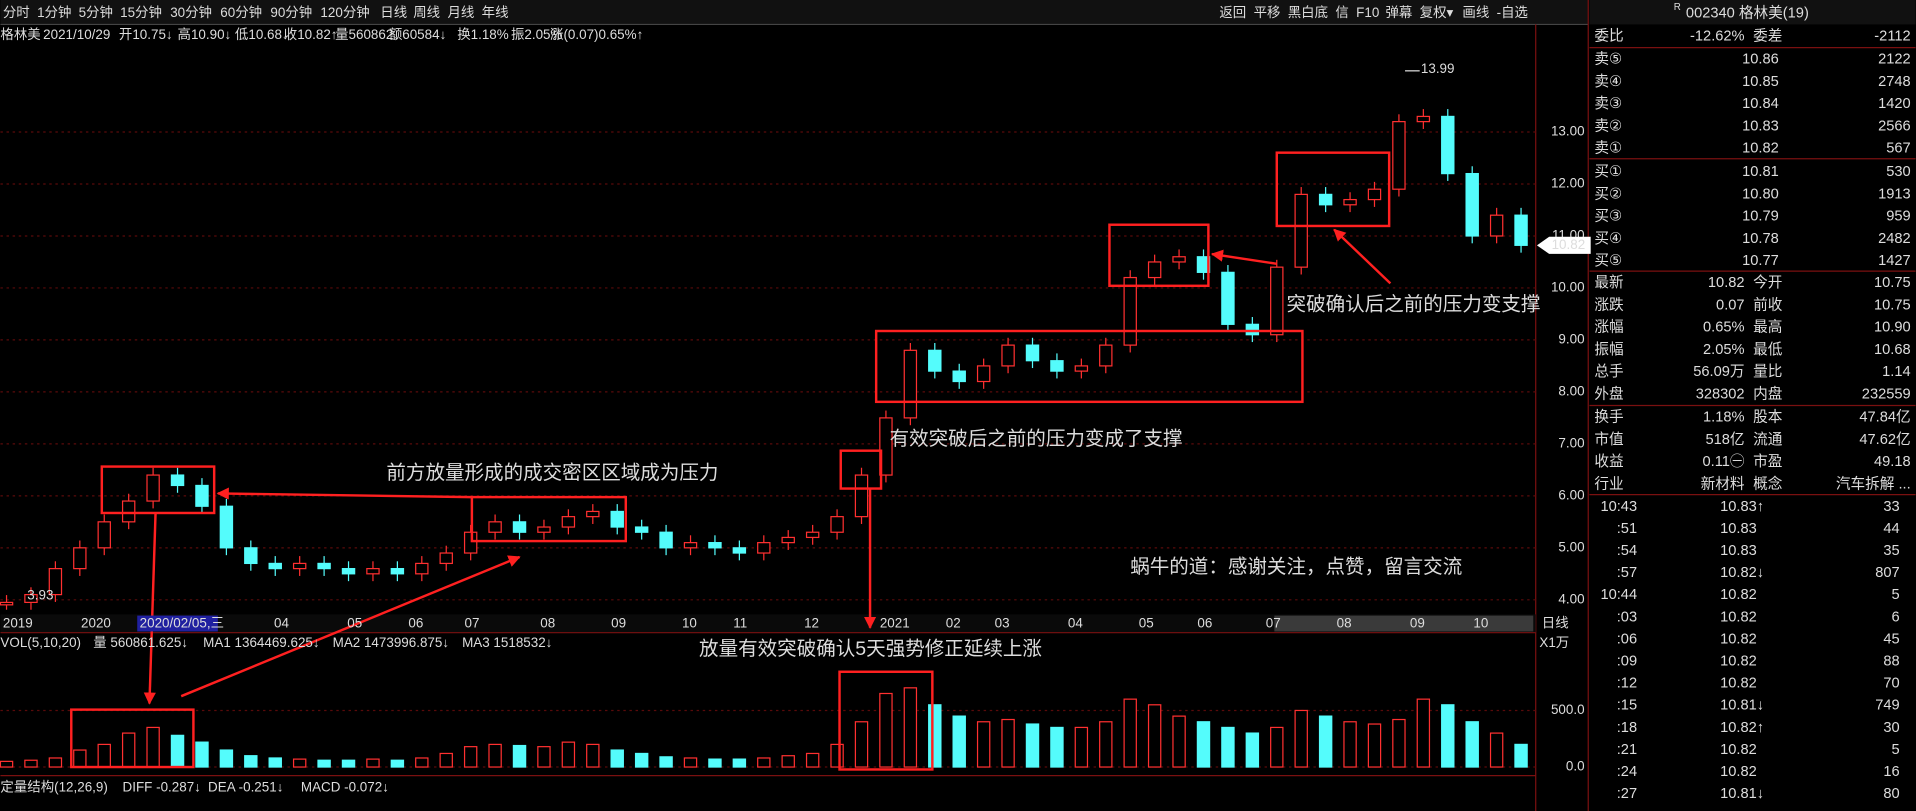 The image size is (1916, 811). Describe the element at coordinates (1398, 12) in the screenshot. I see `tool-button: 弹幕` at that location.